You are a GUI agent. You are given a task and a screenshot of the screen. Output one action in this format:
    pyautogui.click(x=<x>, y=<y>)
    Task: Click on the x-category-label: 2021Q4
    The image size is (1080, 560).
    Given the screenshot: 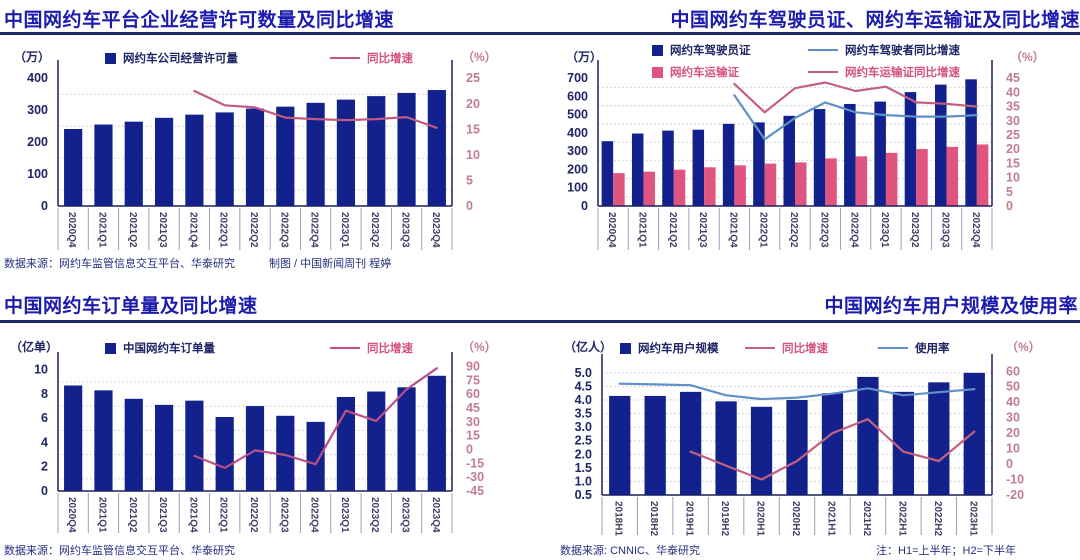 What is the action you would take?
    pyautogui.click(x=192, y=515)
    